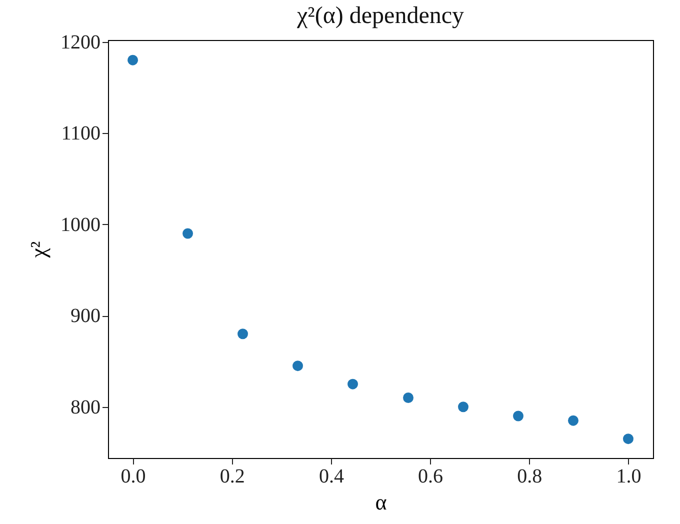 The width and height of the screenshot is (680, 524). I want to click on x-tick-label: 0.8, so click(529, 477).